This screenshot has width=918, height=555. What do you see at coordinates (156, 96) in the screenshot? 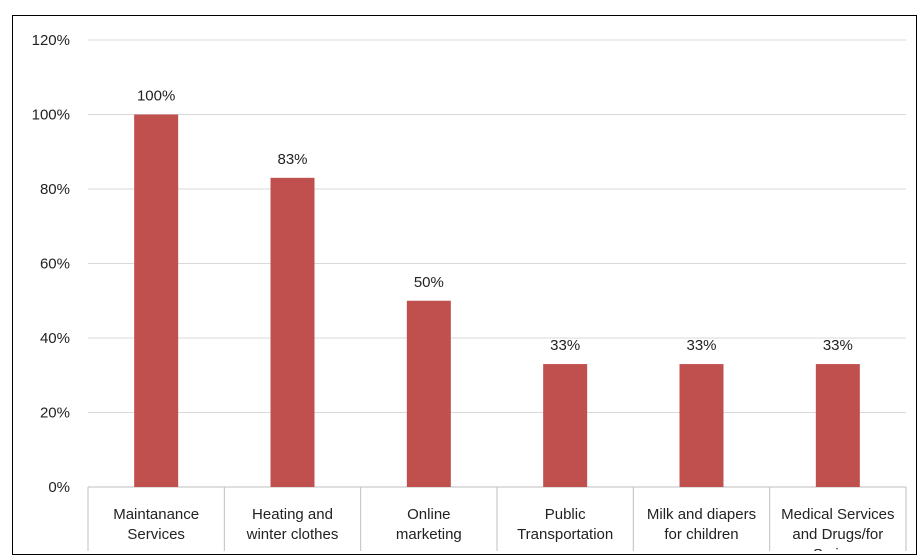
I see `data-label: 100%` at bounding box center [156, 96].